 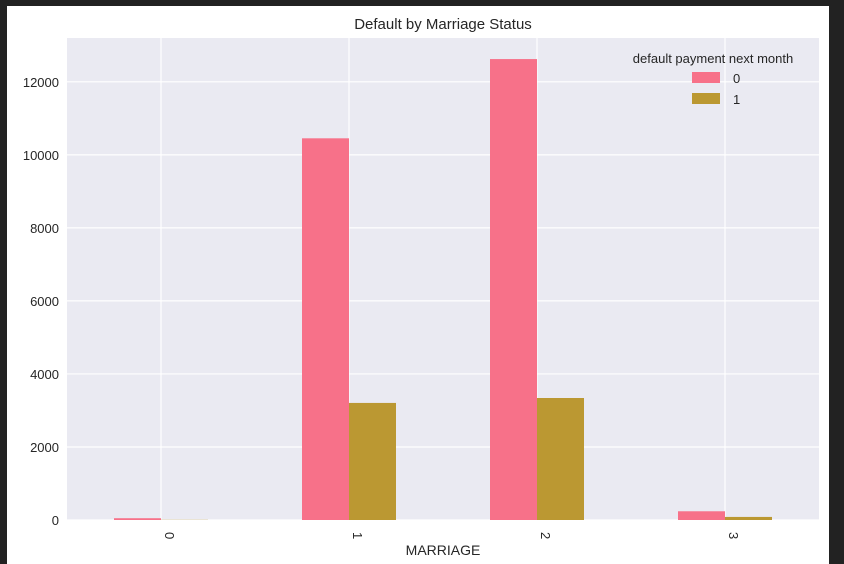 What do you see at coordinates (44, 447) in the screenshot?
I see `y-tick-label: 2000` at bounding box center [44, 447].